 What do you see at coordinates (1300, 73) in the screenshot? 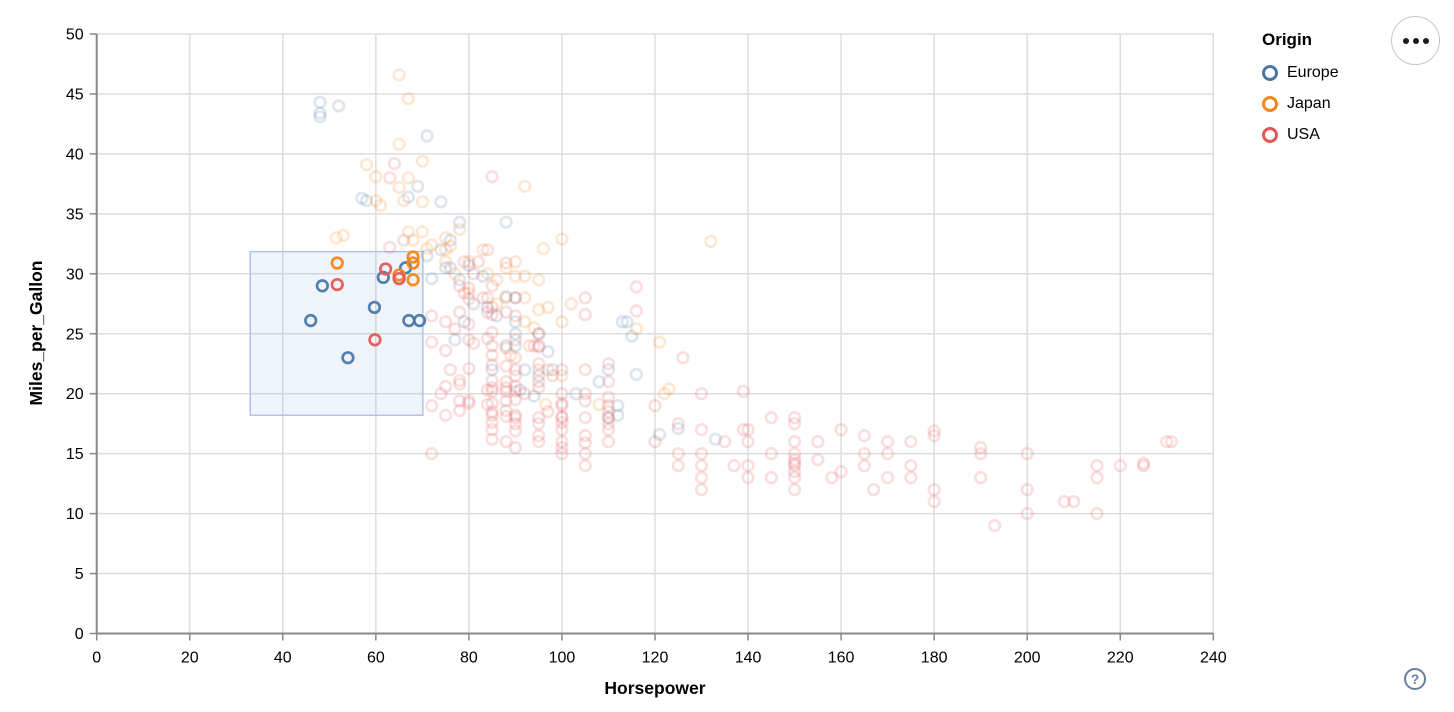
I see `legend-entry-europe: Europe` at bounding box center [1300, 73].